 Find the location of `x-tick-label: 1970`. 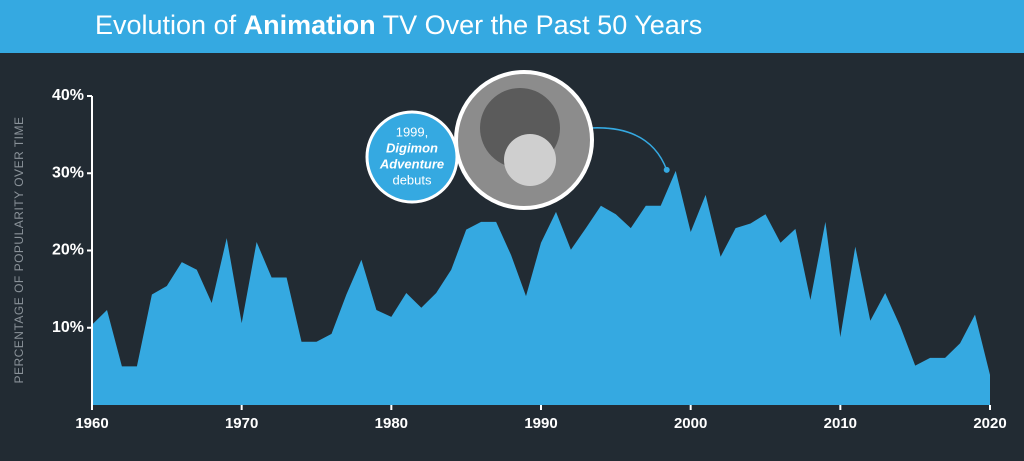

x-tick-label: 1970 is located at coordinates (241, 423).